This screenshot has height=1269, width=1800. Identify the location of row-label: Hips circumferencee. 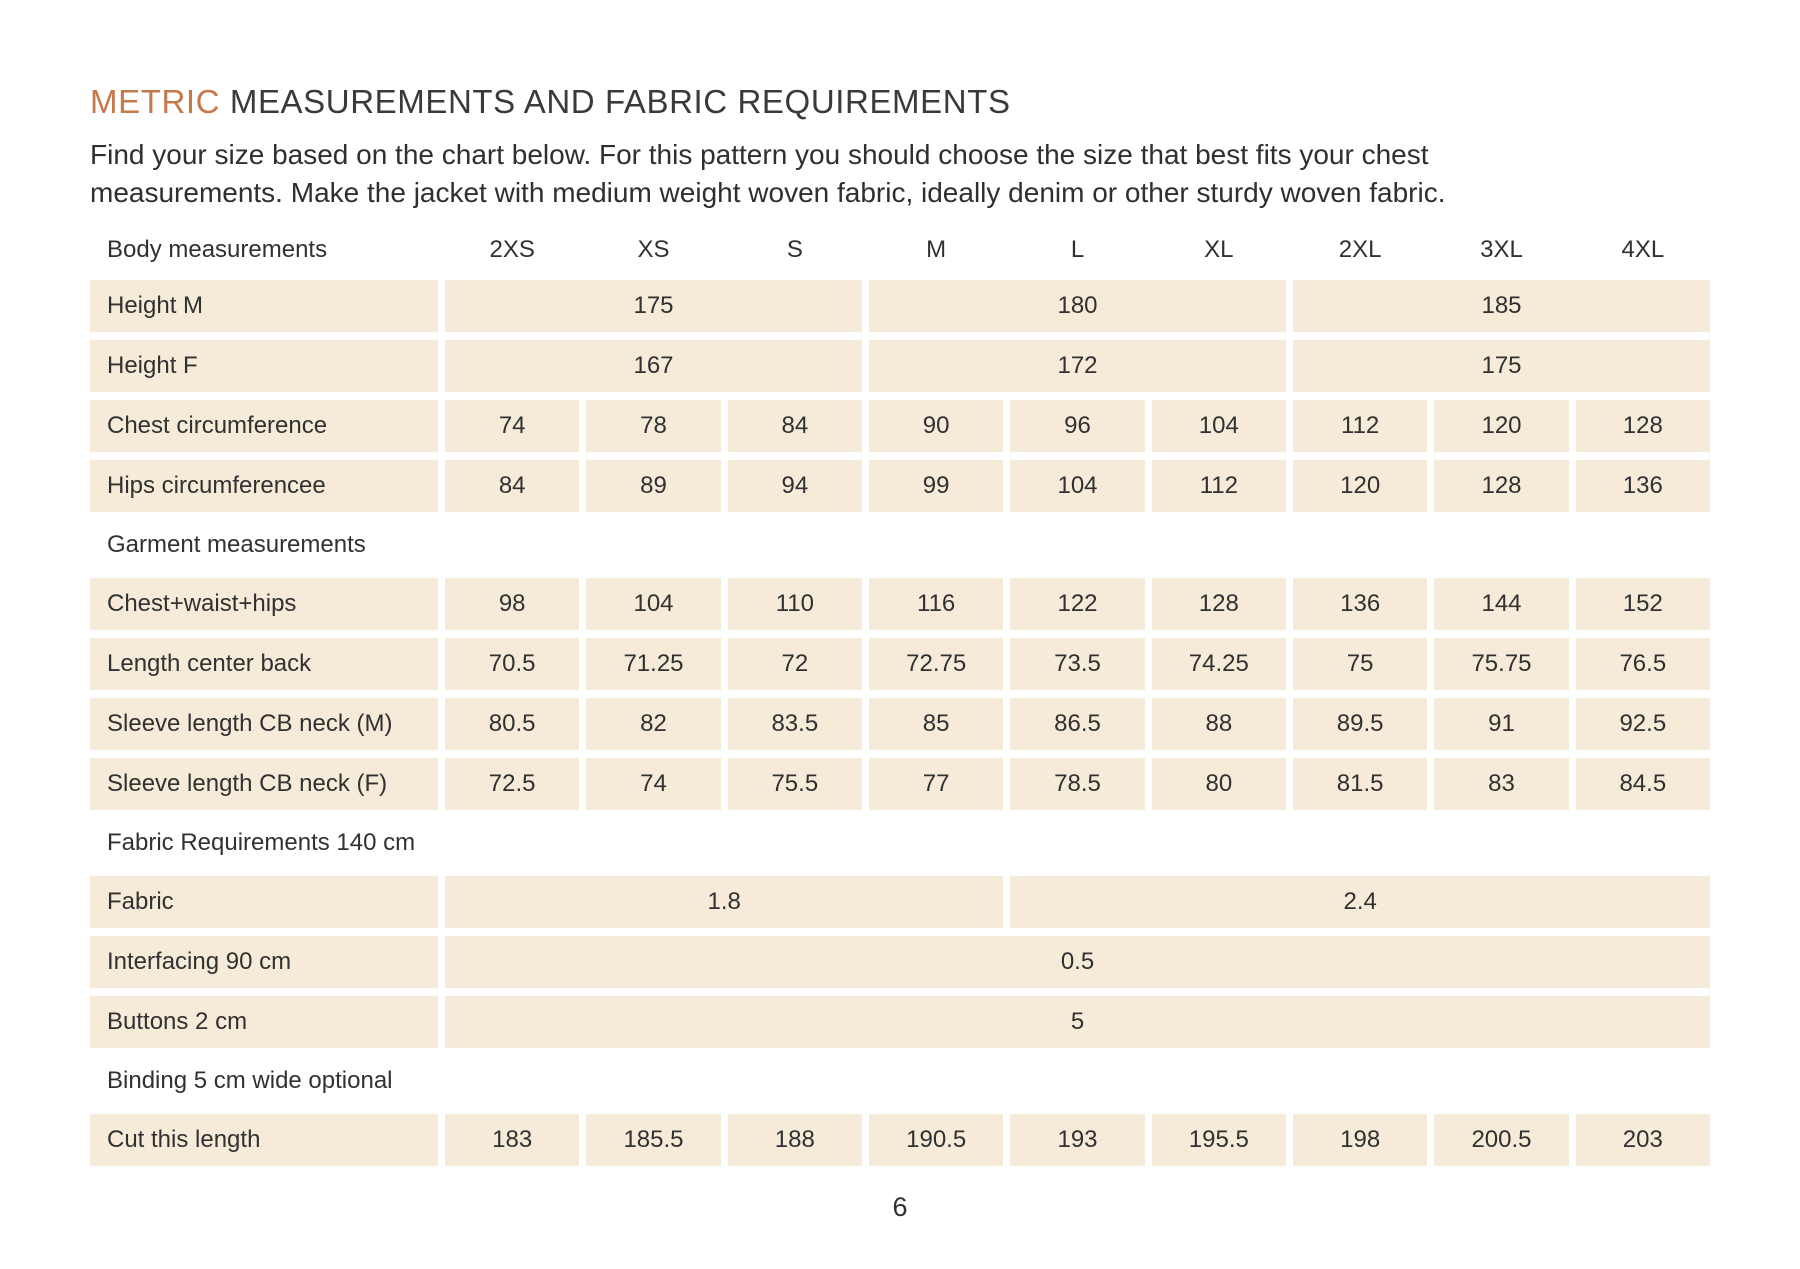
(264, 486).